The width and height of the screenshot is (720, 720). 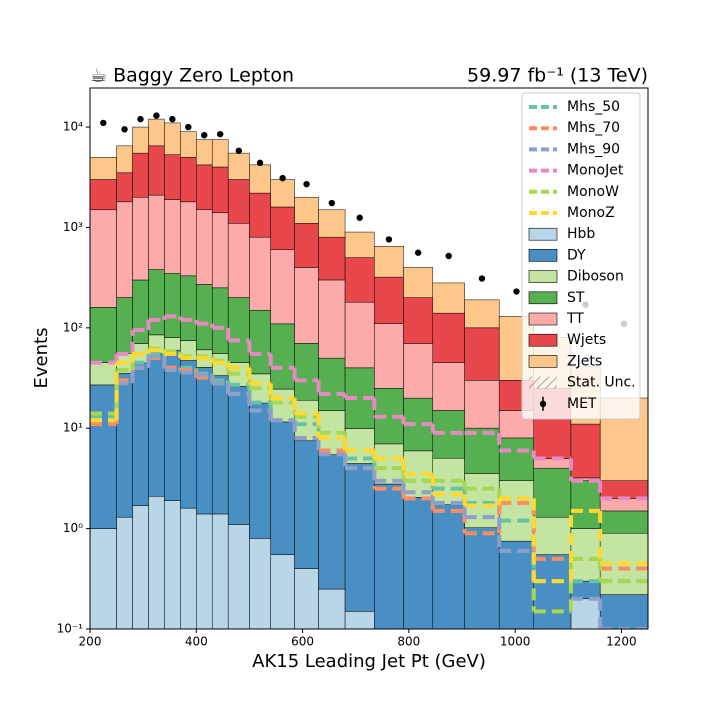 I want to click on legend-label: Hbb, so click(x=581, y=234).